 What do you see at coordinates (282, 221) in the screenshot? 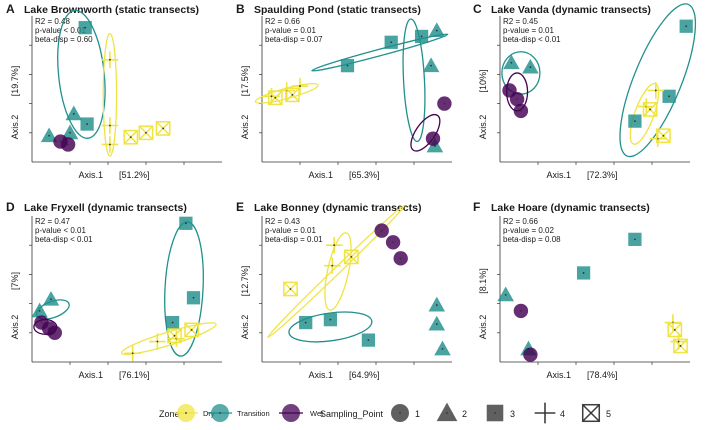
I see `stat-line: R2 = 0.43` at bounding box center [282, 221].